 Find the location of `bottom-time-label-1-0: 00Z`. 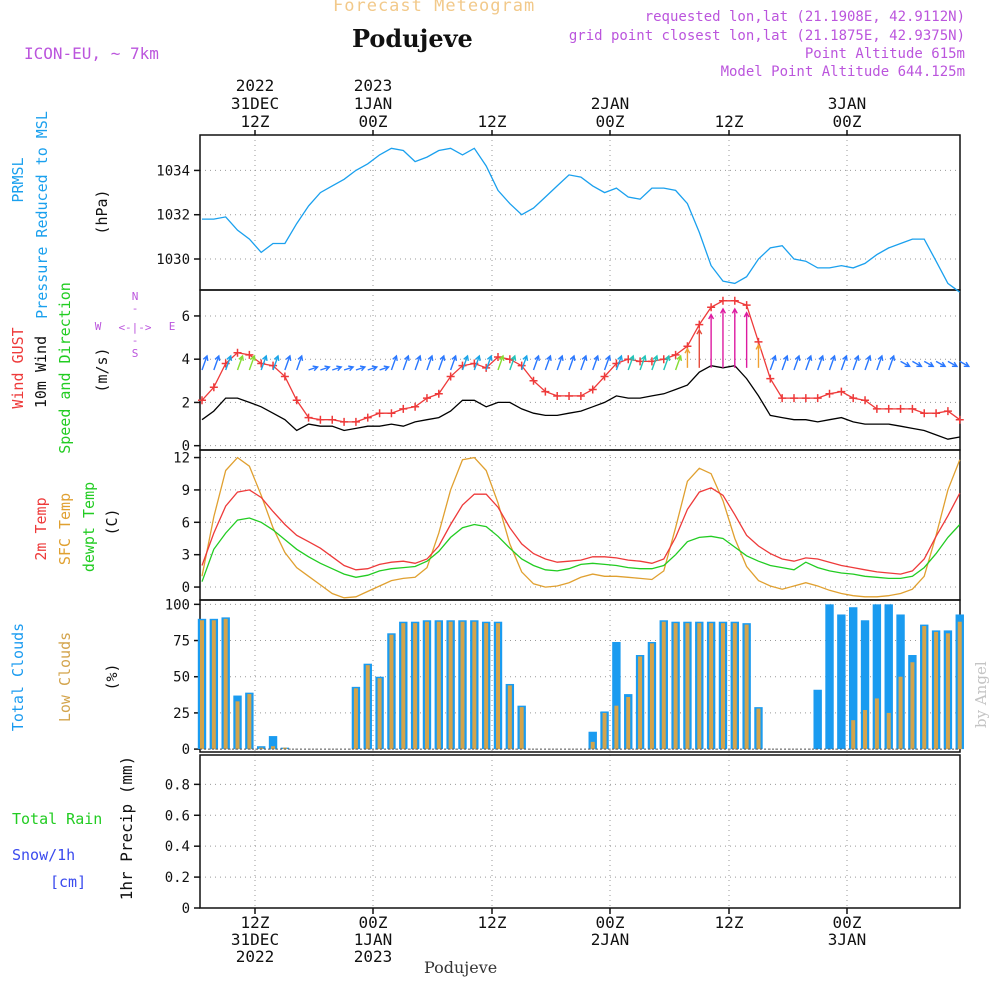

bottom-time-label-1-0: 00Z is located at coordinates (373, 922).